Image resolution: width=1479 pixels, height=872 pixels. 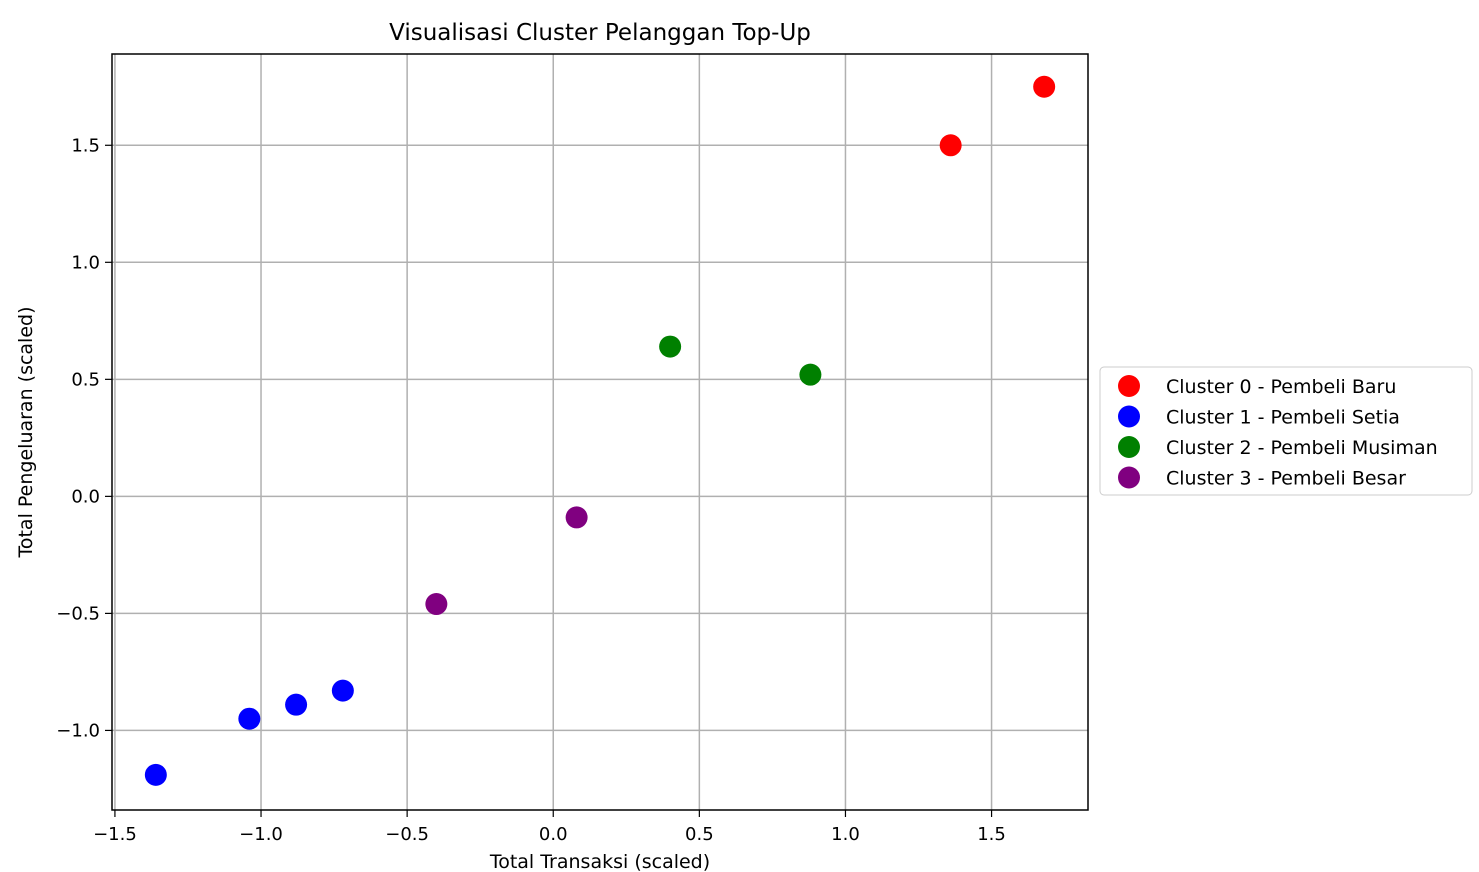 I want to click on y-tick-label: 1.5, so click(x=85, y=145).